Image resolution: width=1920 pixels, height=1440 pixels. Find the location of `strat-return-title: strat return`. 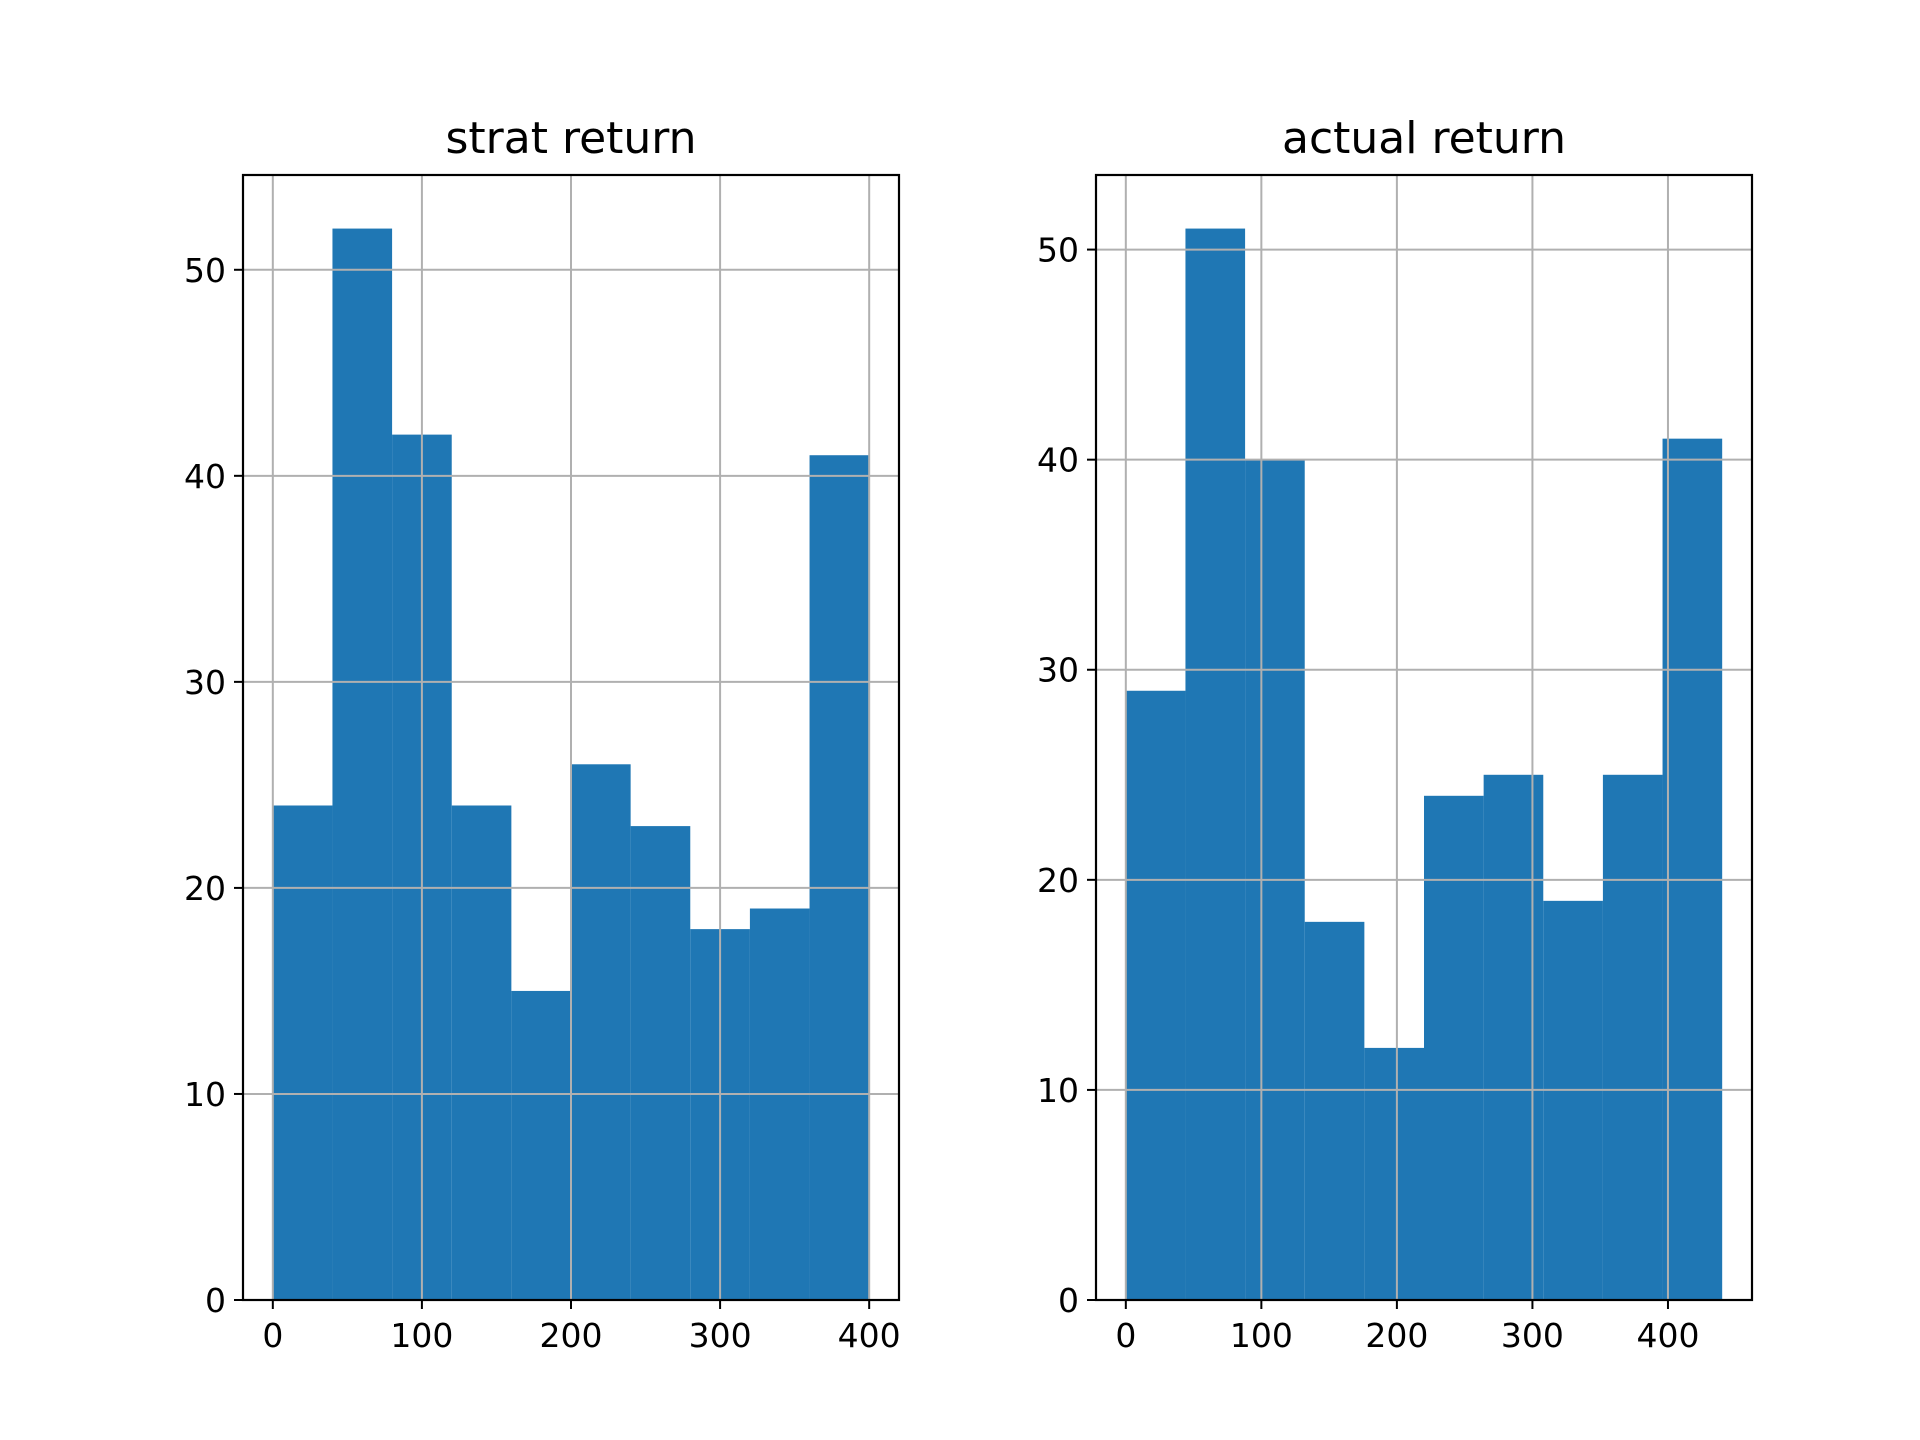

strat-return-title: strat return is located at coordinates (570, 138).